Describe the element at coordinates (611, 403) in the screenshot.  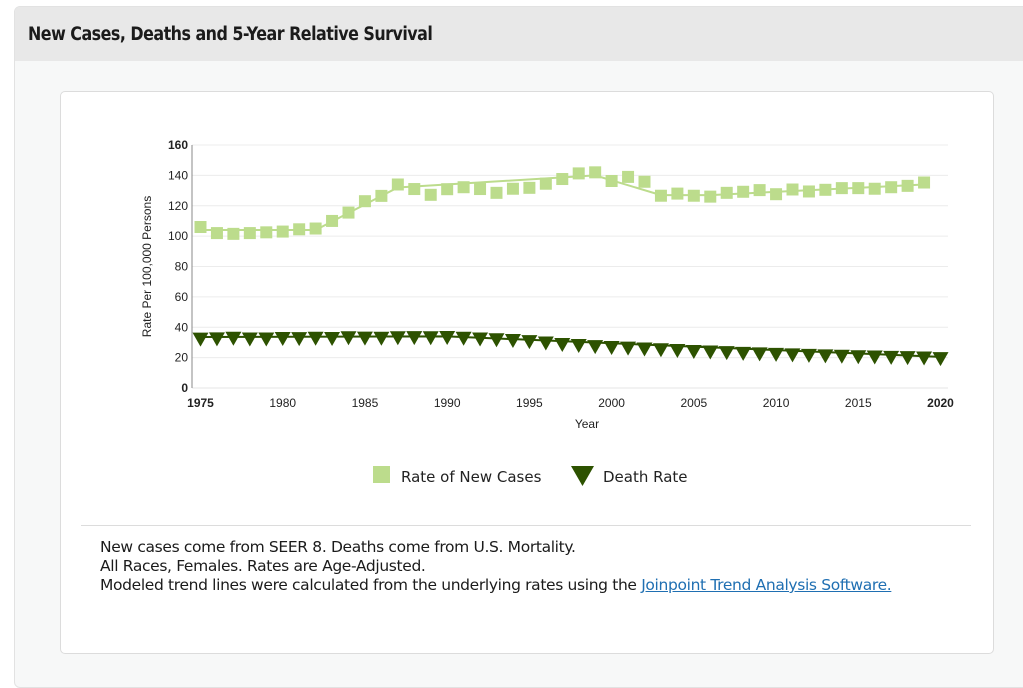
I see `x-tick-label: 2000` at that location.